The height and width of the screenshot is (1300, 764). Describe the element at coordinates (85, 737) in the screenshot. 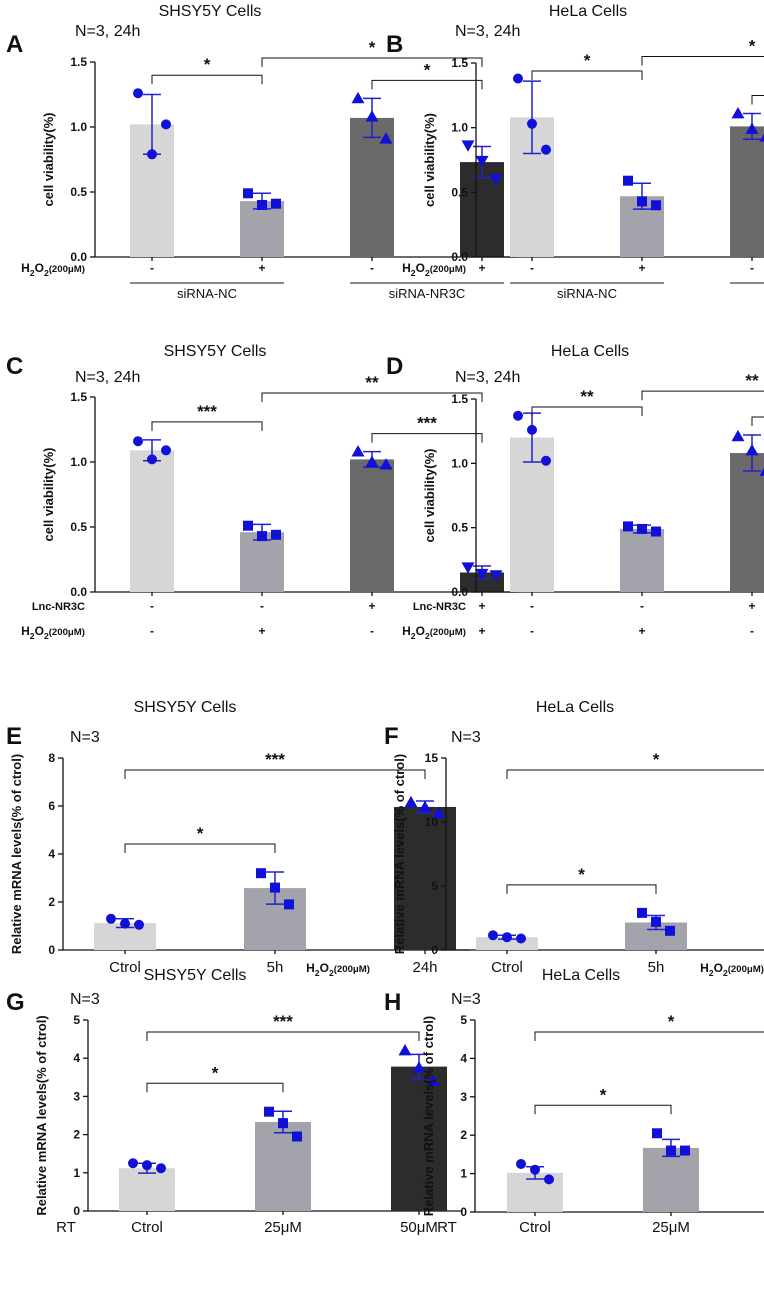

I see `n-label: N=3` at that location.